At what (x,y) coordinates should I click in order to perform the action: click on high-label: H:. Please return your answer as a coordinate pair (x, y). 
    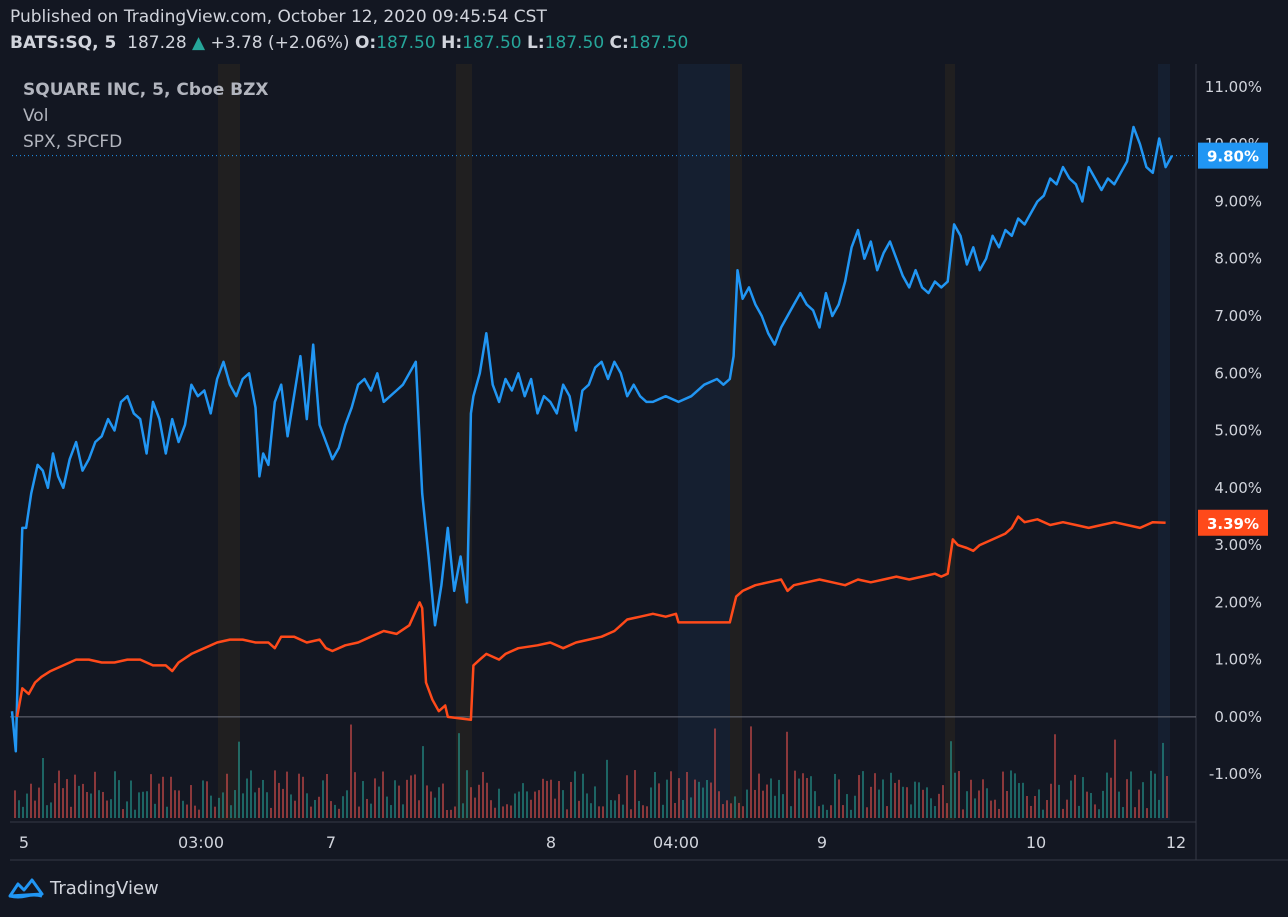
    Looking at the image, I should click on (452, 43).